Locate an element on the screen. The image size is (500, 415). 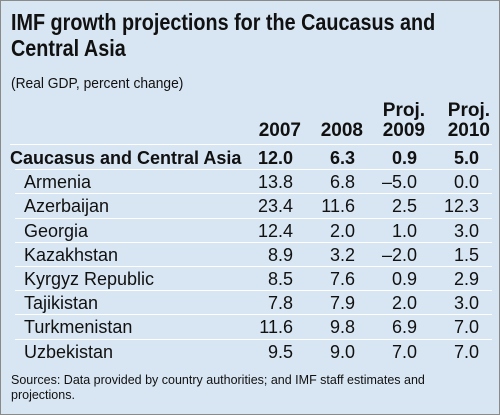
table-cell: 2.9 is located at coordinates (466, 279).